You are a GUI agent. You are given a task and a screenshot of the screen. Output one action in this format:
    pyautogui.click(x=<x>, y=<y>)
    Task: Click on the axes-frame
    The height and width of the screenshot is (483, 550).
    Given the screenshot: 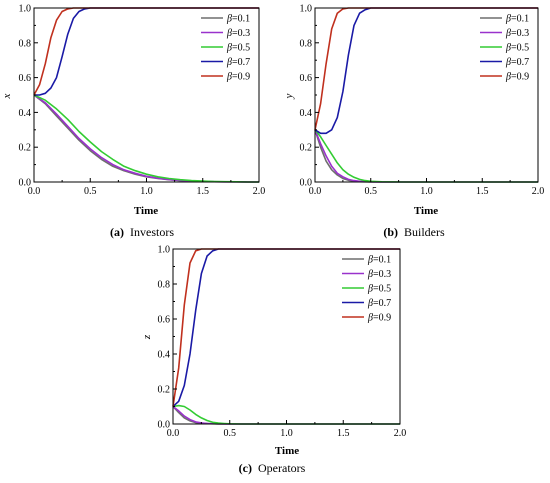 What is the action you would take?
    pyautogui.click(x=426, y=95)
    